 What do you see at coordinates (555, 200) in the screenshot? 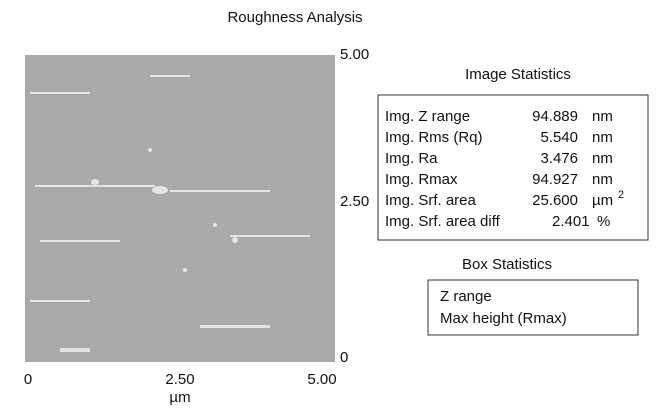
I see `stat-value: 25.600` at bounding box center [555, 200].